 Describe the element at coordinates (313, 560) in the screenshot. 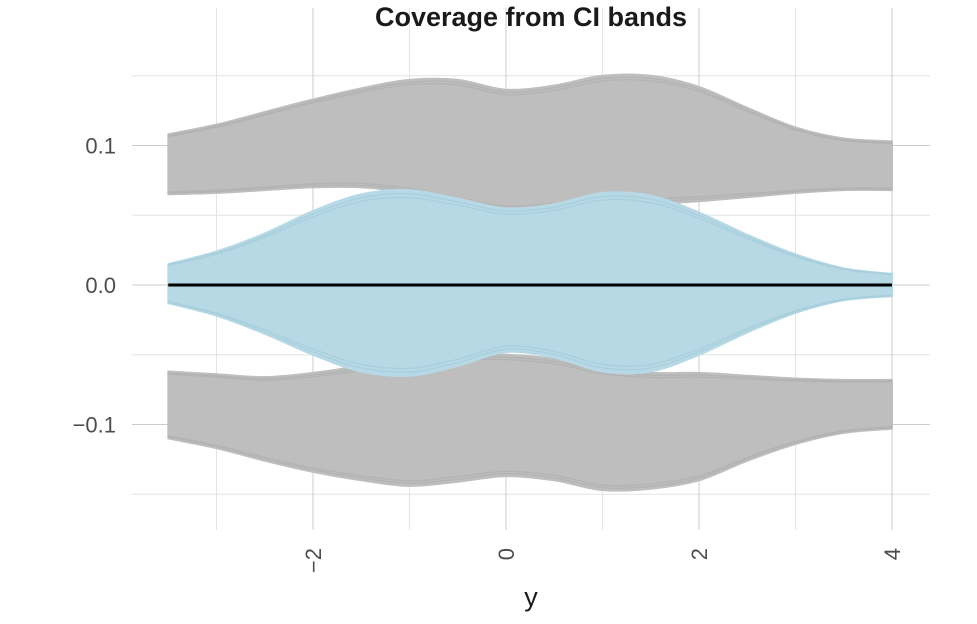

I see `x-tick-label: −2` at that location.